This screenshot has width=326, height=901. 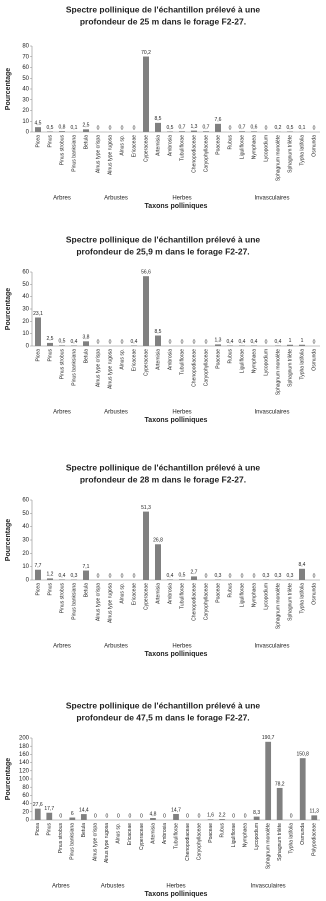 What do you see at coordinates (256, 813) in the screenshot?
I see `value-label: 8,3` at bounding box center [256, 813].